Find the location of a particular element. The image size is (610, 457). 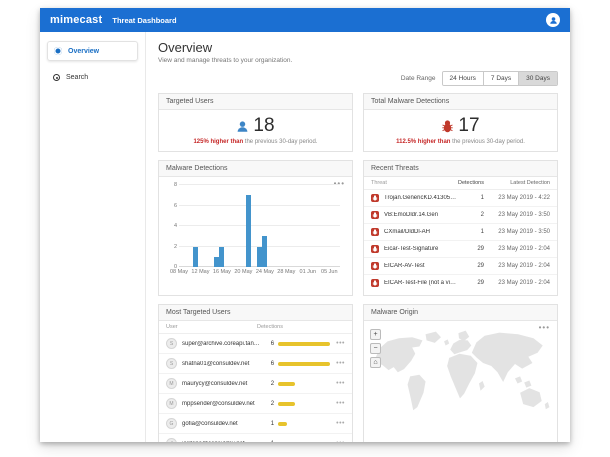

date-range-option-30-days: 30 Days is located at coordinates (537, 78).